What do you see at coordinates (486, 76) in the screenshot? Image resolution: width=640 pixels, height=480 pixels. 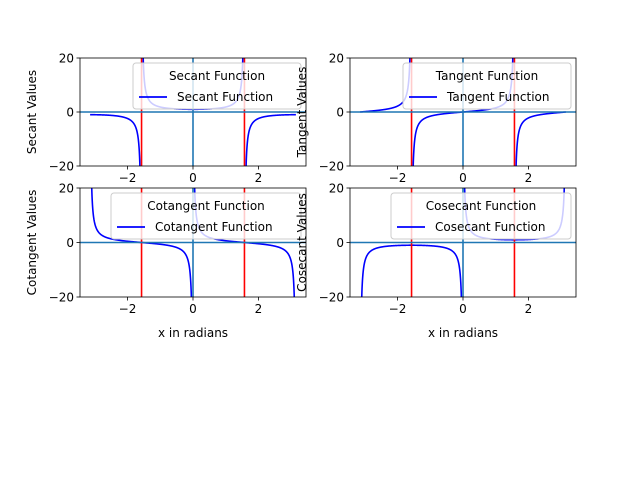 I see `legend-title: Tangent Function` at bounding box center [486, 76].